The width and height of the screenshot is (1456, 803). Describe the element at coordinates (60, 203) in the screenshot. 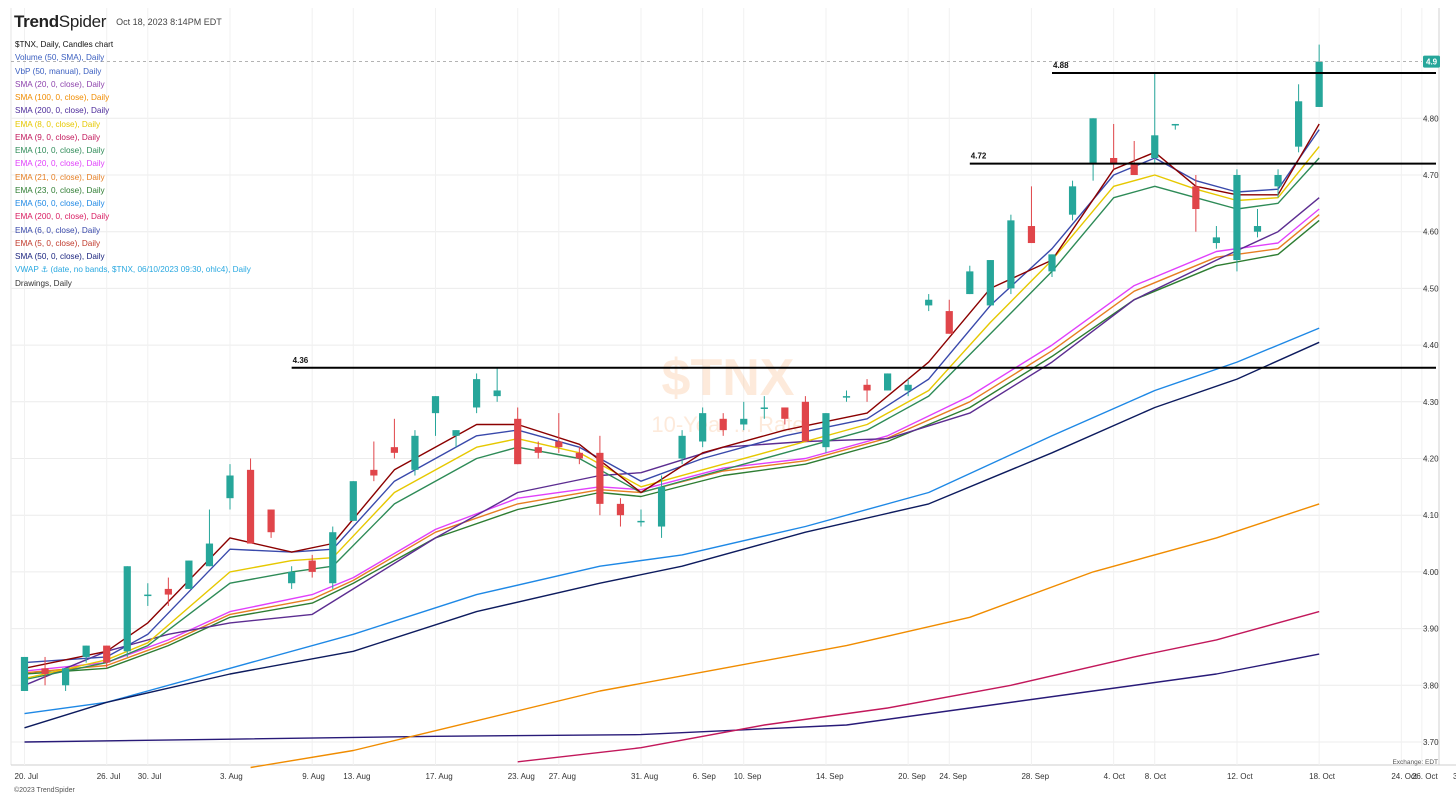

I see `legend-item: EMA (50, 0, close), Daily` at that location.